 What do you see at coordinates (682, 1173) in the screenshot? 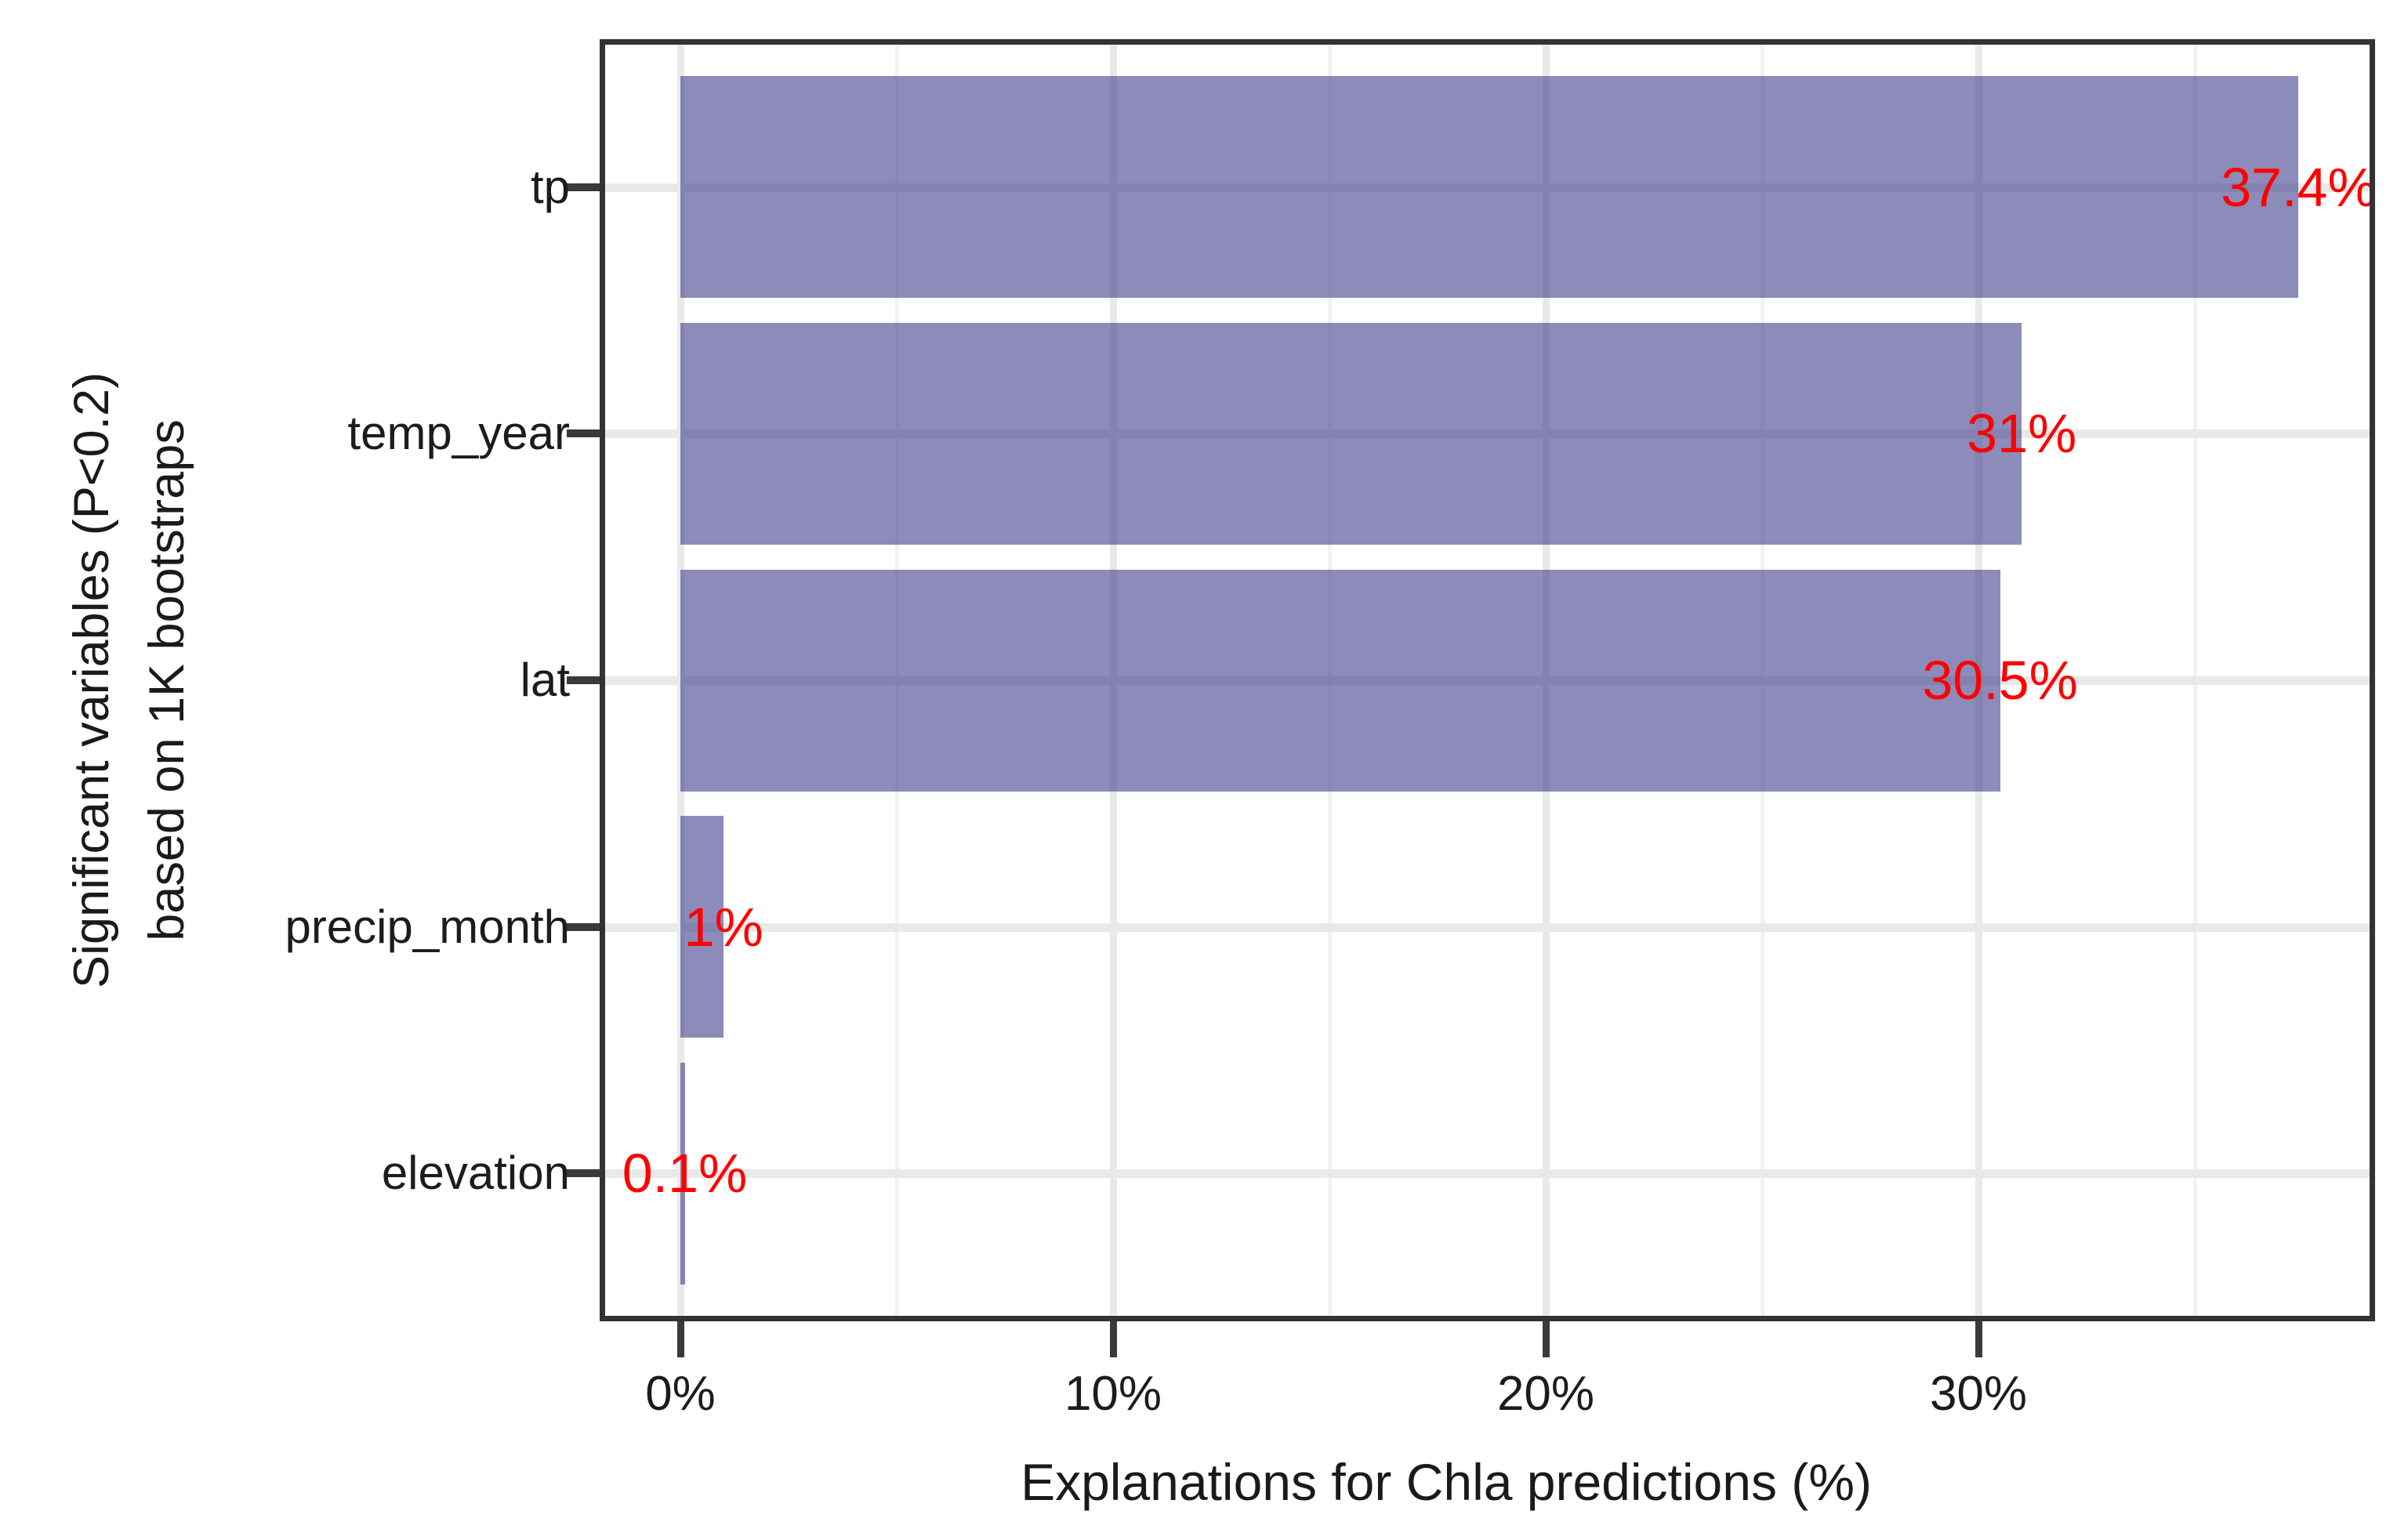
I see `bar-elevation` at bounding box center [682, 1173].